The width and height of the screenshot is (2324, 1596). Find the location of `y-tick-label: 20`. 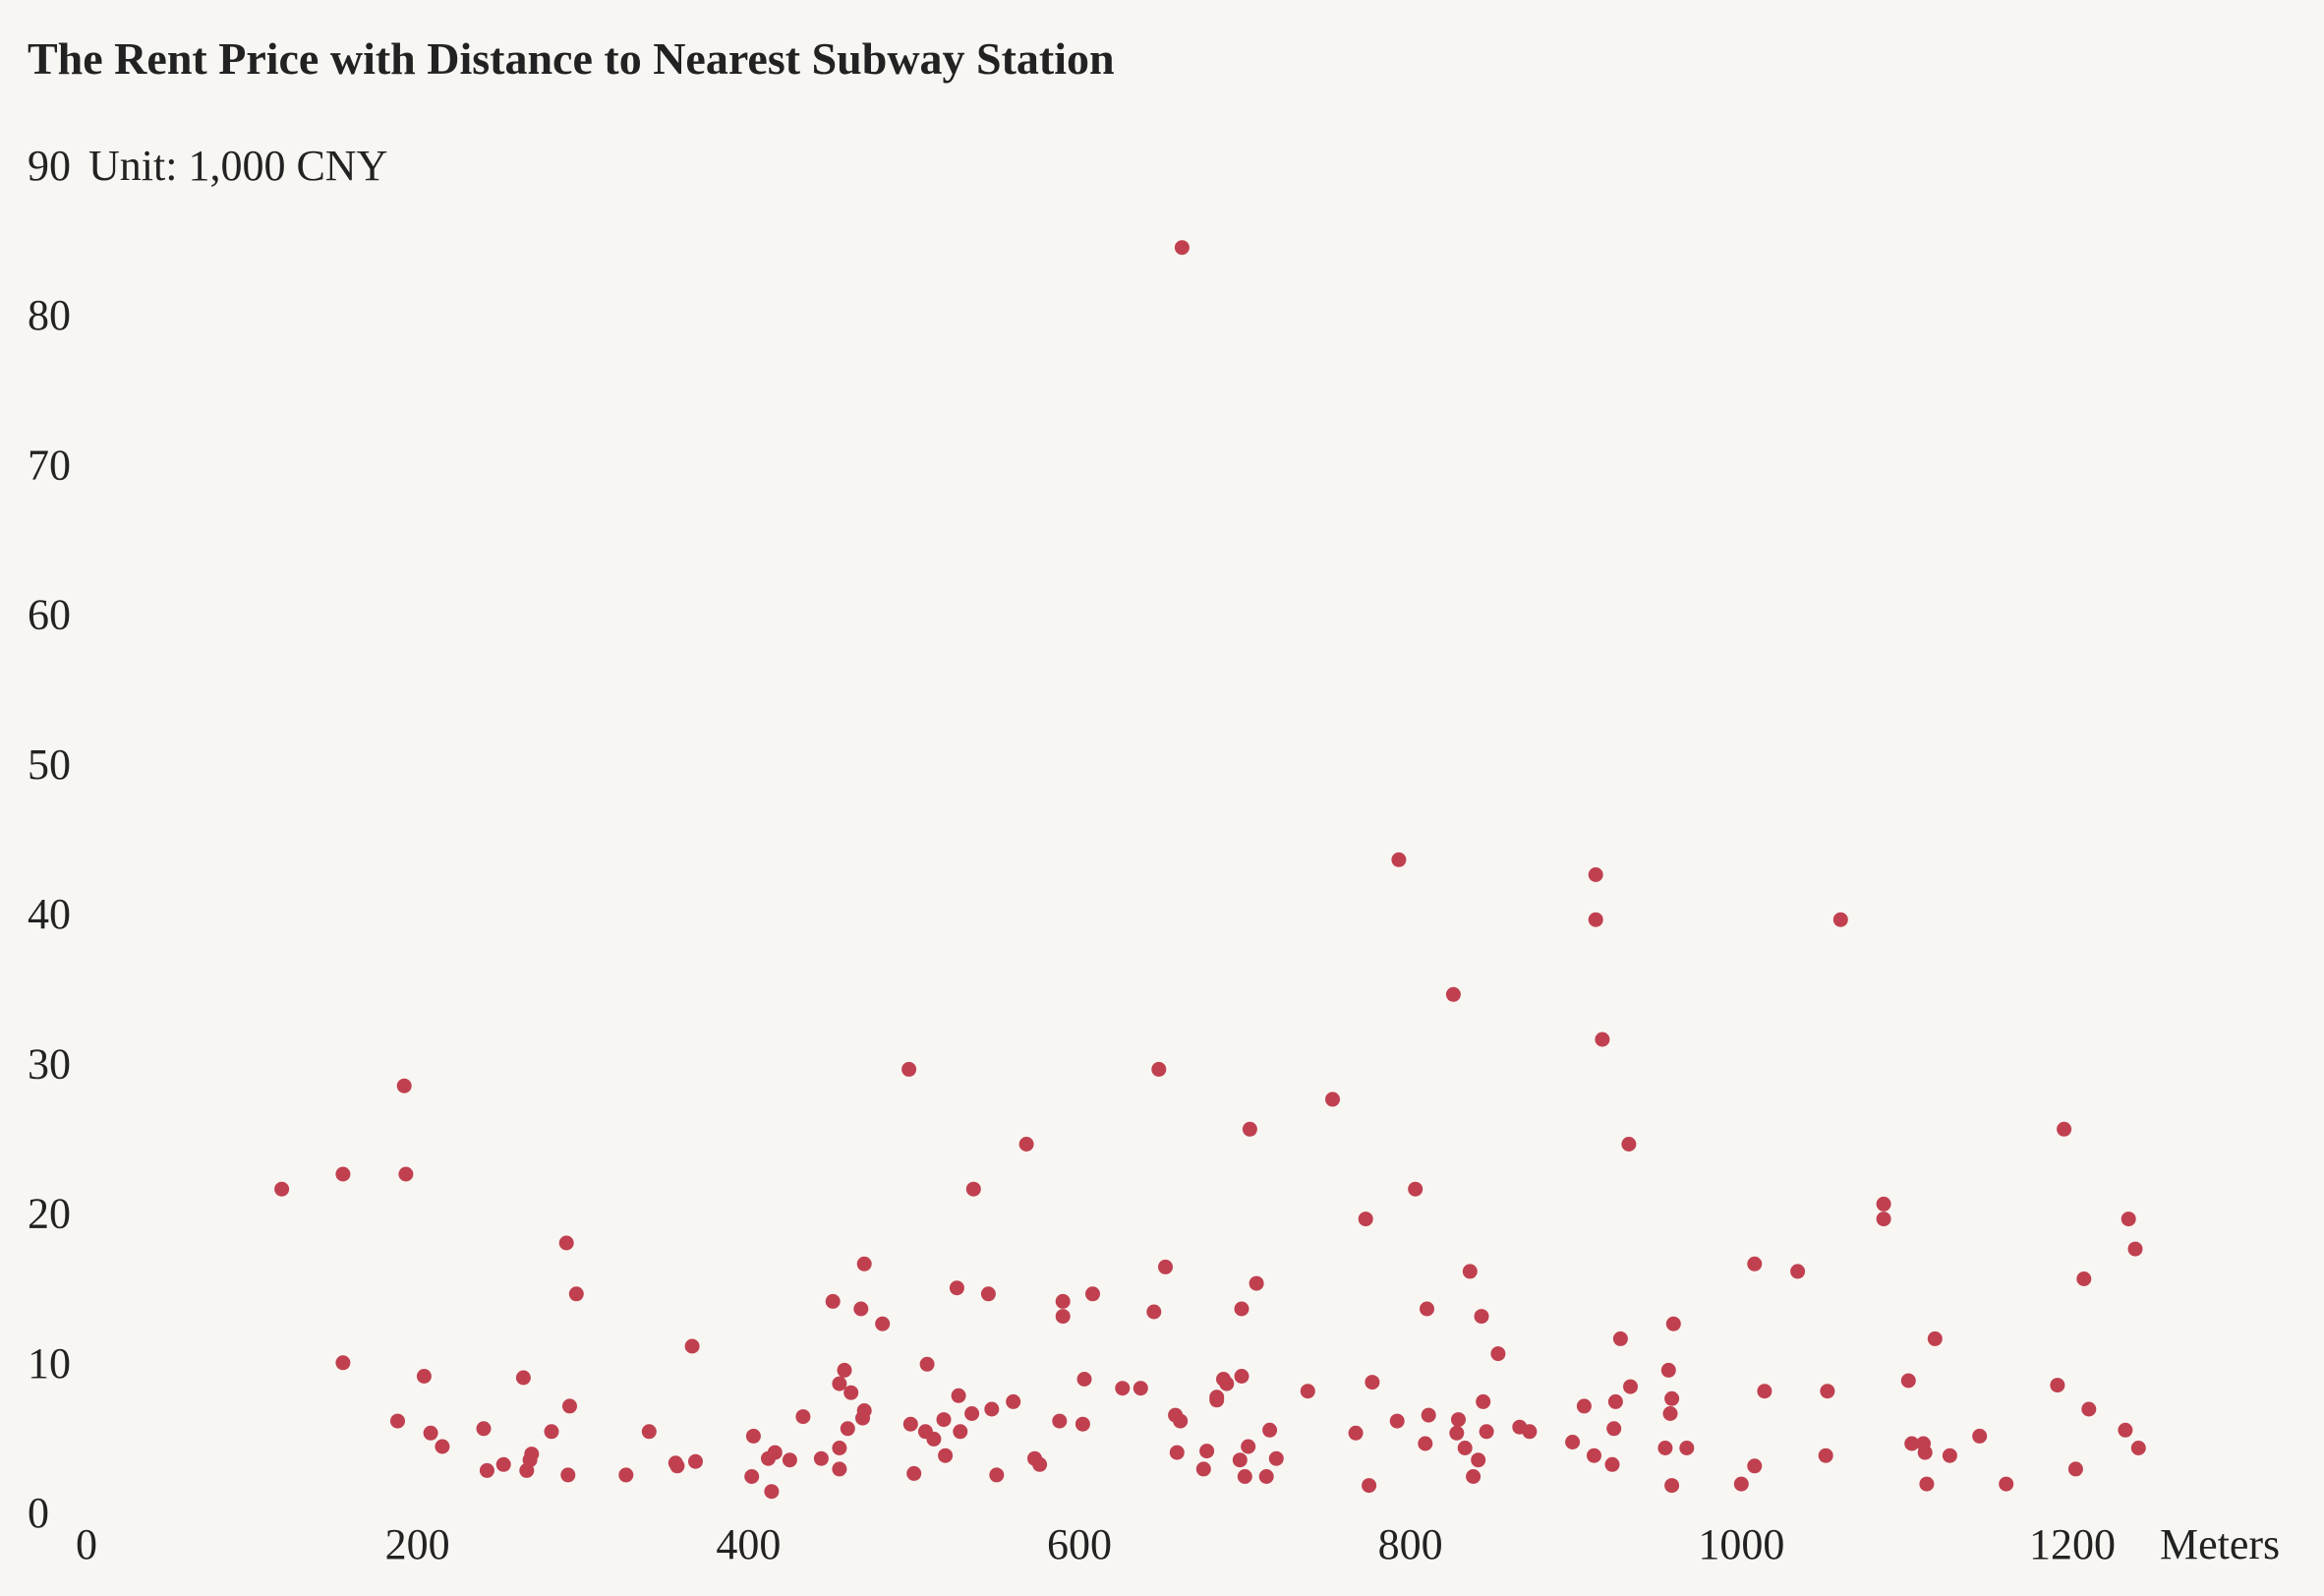

y-tick-label: 20 is located at coordinates (49, 1214).